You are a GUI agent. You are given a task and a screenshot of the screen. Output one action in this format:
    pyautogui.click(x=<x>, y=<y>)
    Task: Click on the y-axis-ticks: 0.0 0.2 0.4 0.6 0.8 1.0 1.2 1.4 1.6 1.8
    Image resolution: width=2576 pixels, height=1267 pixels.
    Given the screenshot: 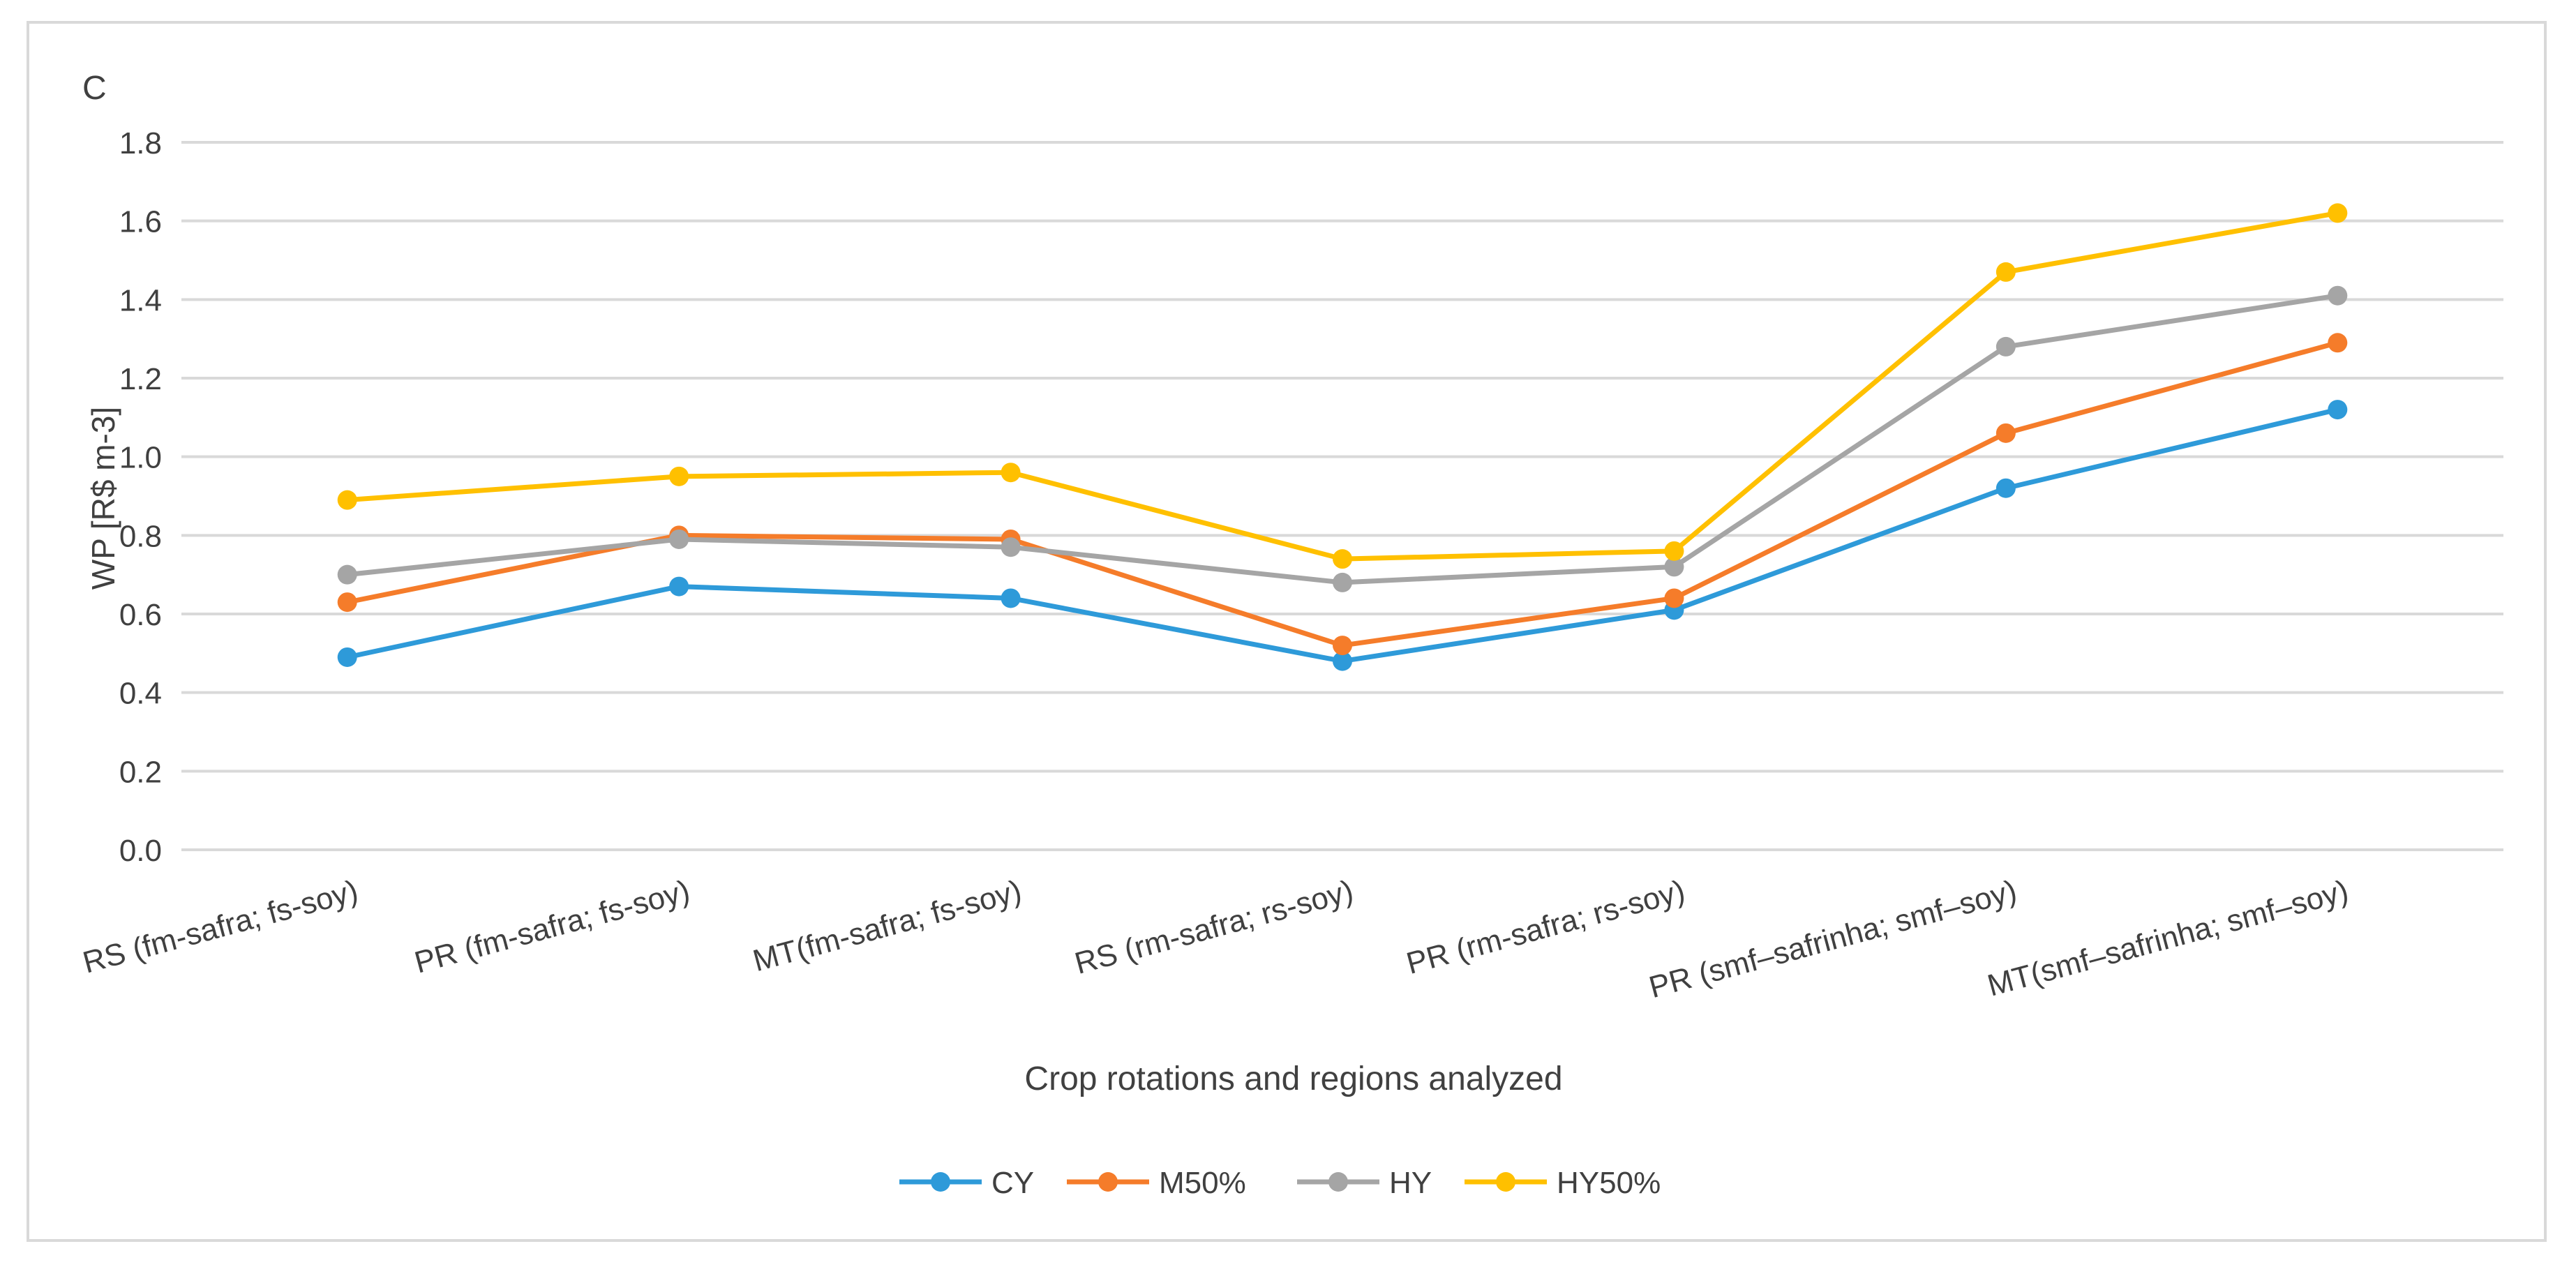 What is the action you would take?
    pyautogui.click(x=140, y=497)
    